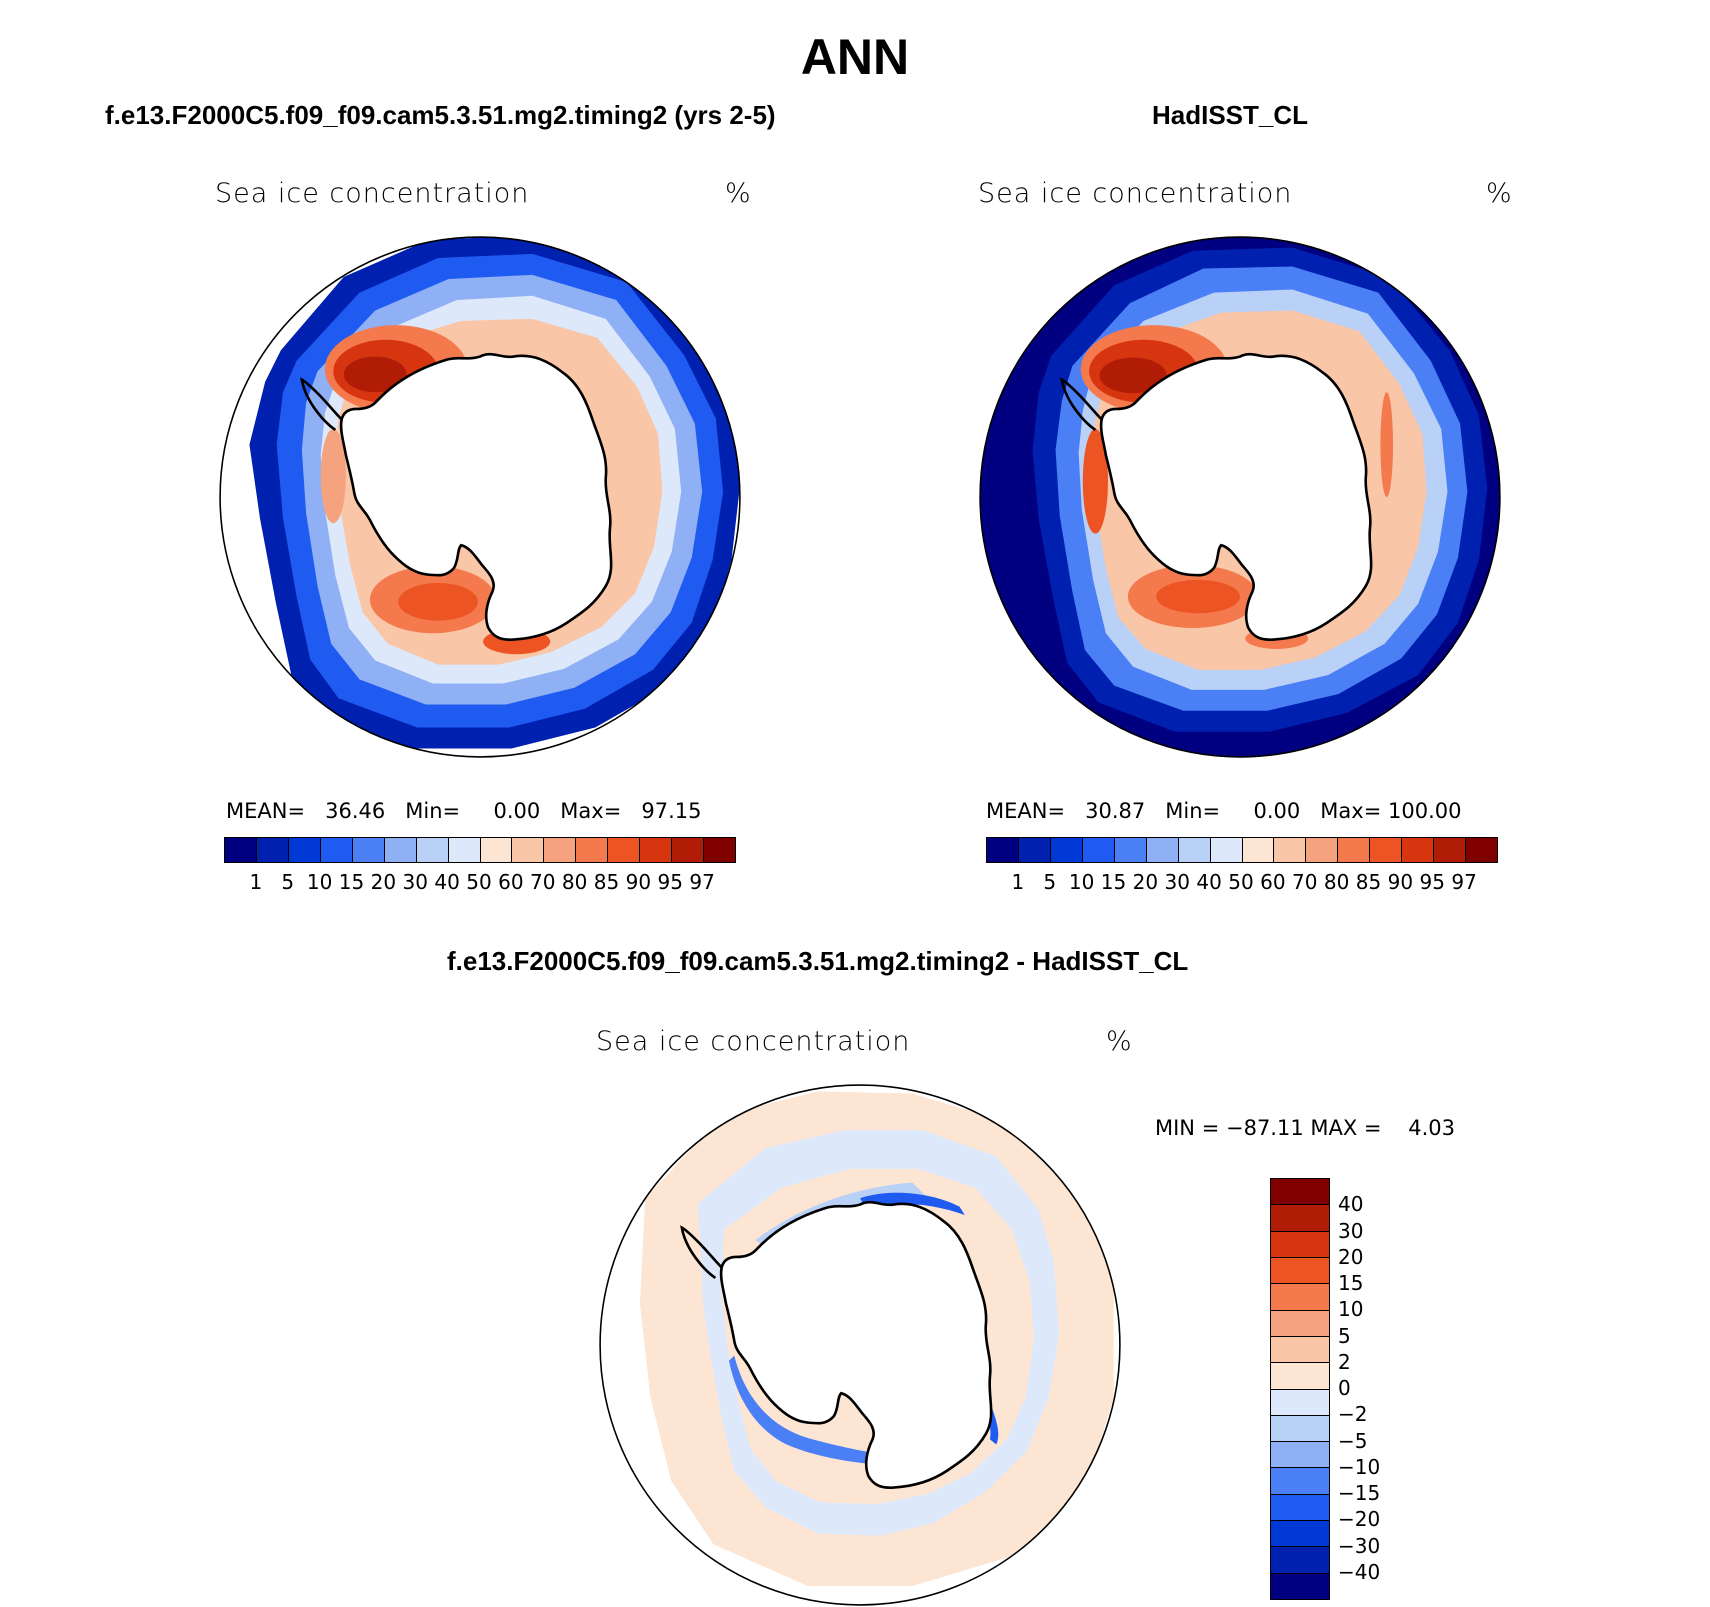 The height and width of the screenshot is (1607, 1710). I want to click on model-colorbar-tick-label: 70, so click(543, 882).